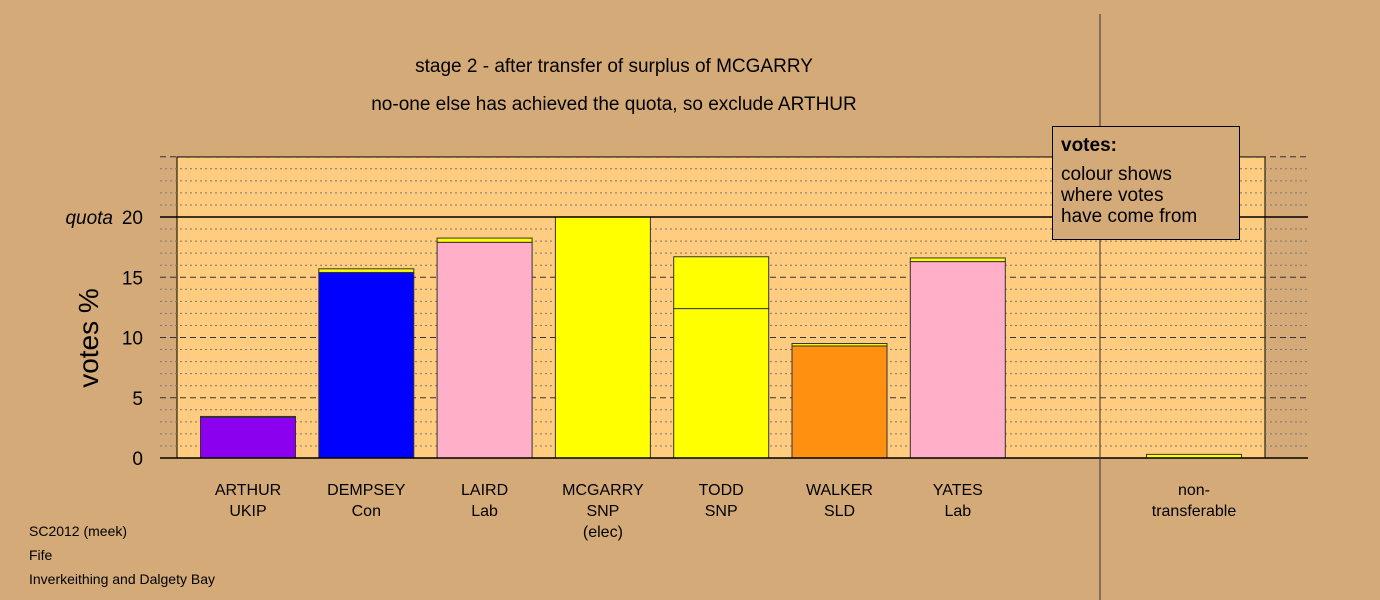 This screenshot has height=600, width=1380. I want to click on y-tick-label: 15, so click(132, 278).